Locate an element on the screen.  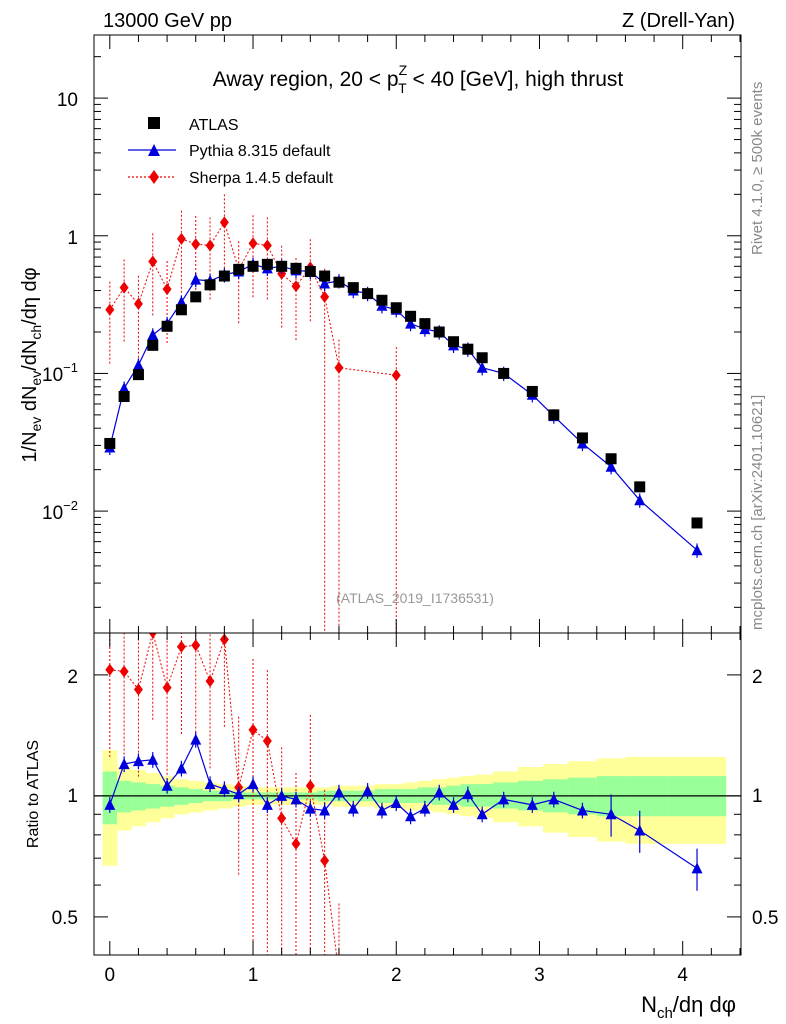
y-tick-label-10: 10 is located at coordinates (67, 100).